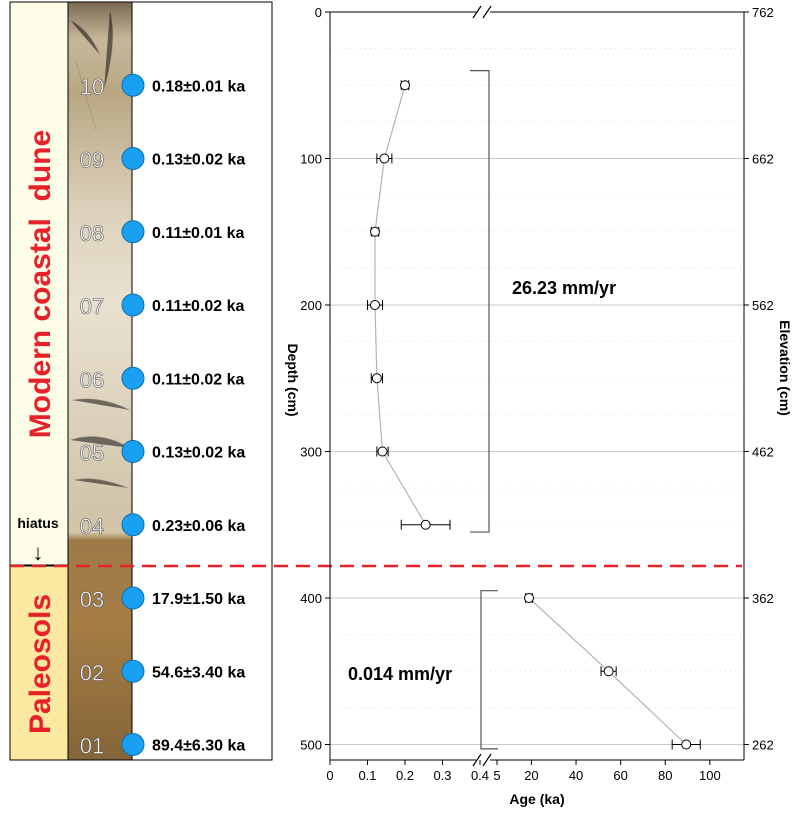 The width and height of the screenshot is (800, 817). I want to click on elevation-tick-label: 362, so click(763, 598).